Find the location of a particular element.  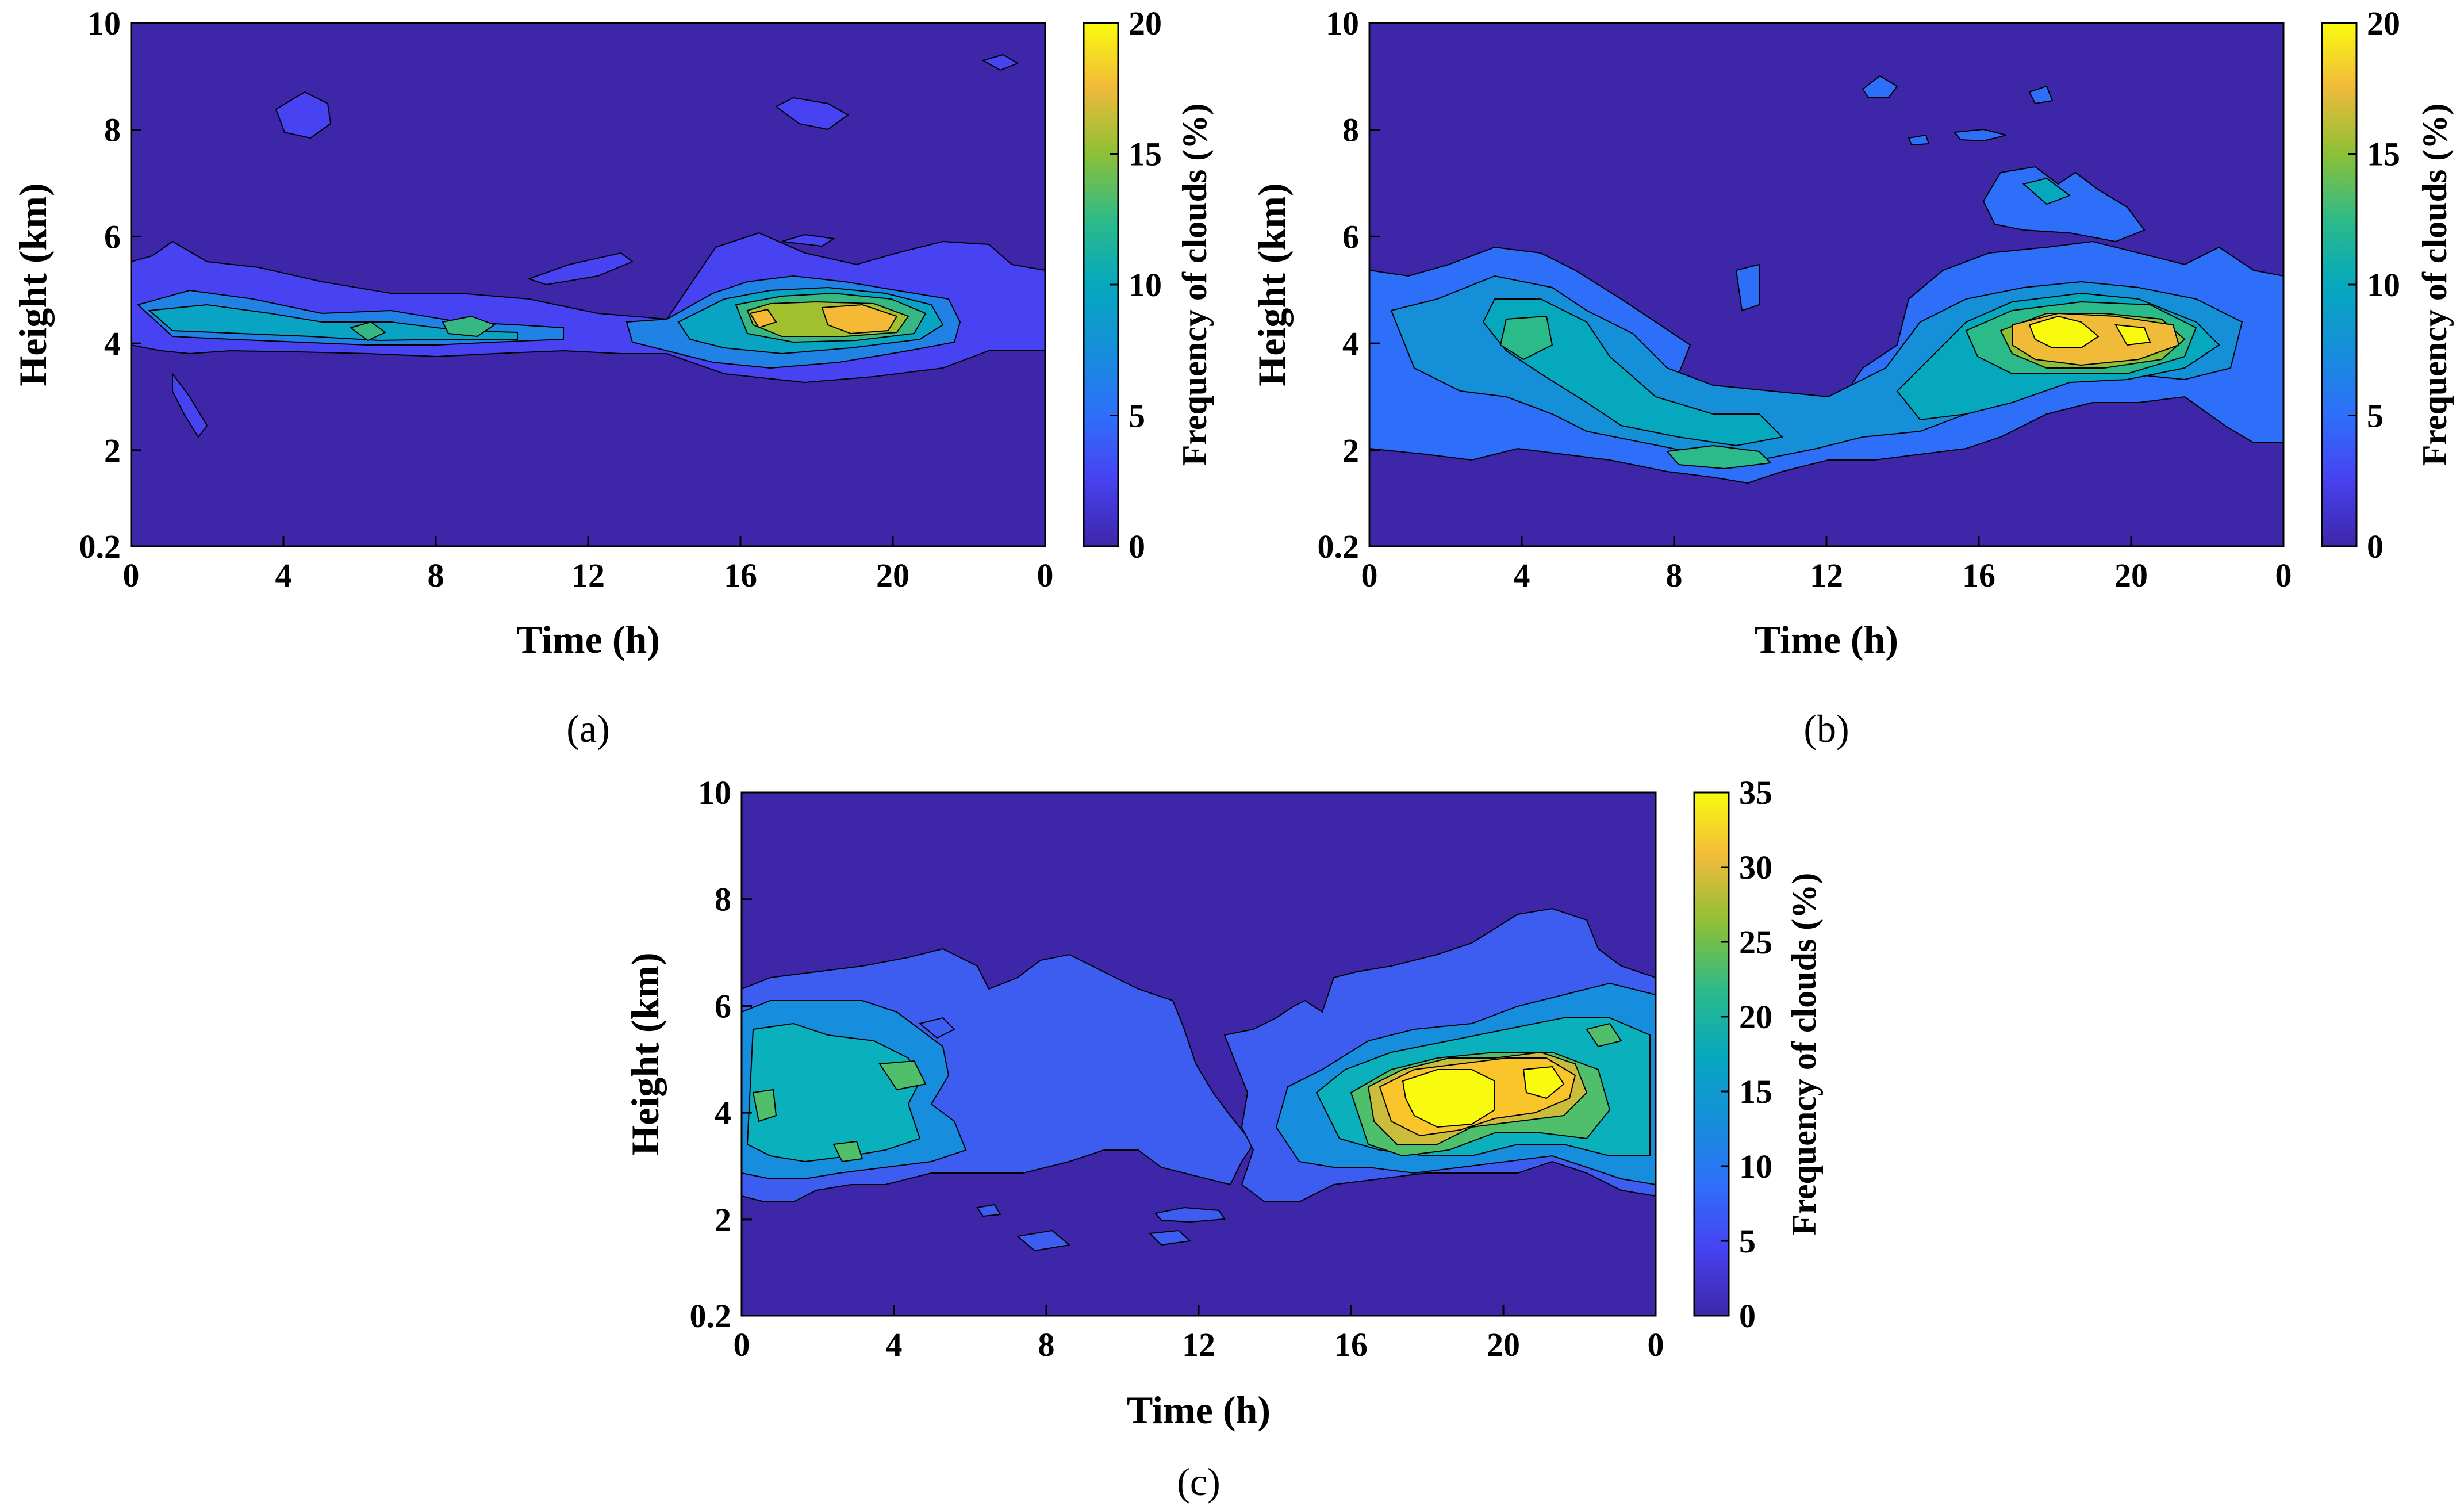

panel-label: (c) is located at coordinates (1198, 1482).